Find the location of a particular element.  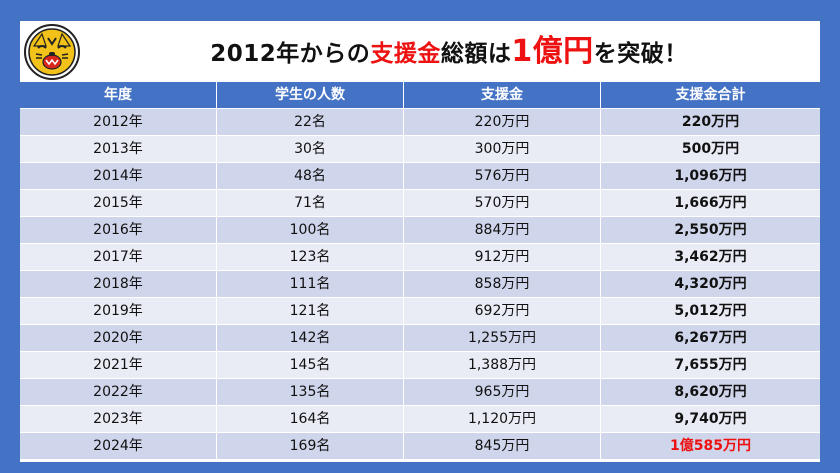

cell-year: 2021年 is located at coordinates (118, 365).